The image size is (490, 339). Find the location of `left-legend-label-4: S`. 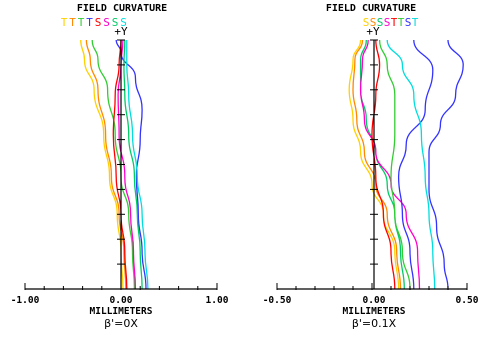

left-legend-label-4: S is located at coordinates (98, 22).